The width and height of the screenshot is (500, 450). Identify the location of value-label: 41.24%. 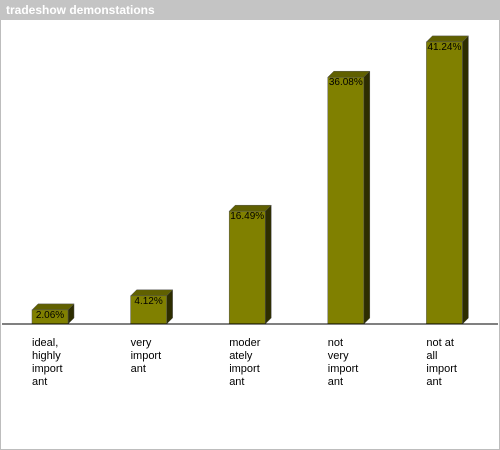
(444, 47).